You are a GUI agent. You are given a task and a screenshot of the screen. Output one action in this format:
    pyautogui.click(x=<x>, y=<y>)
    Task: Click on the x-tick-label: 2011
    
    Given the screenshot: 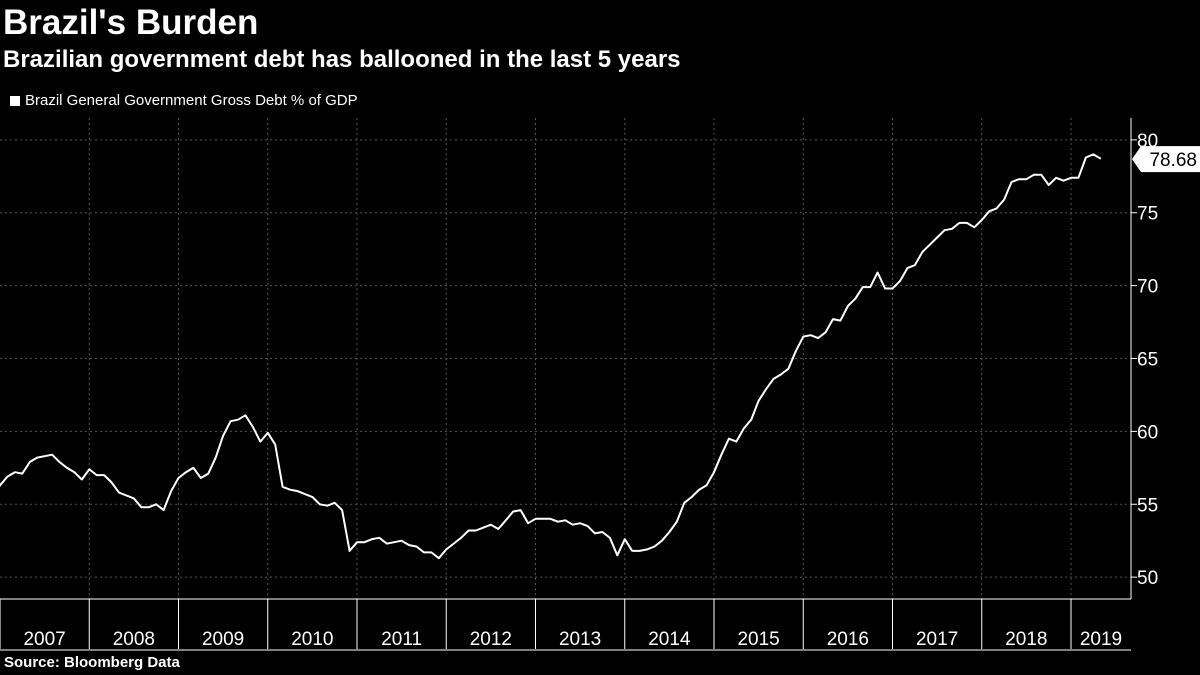 What is the action you would take?
    pyautogui.click(x=401, y=639)
    